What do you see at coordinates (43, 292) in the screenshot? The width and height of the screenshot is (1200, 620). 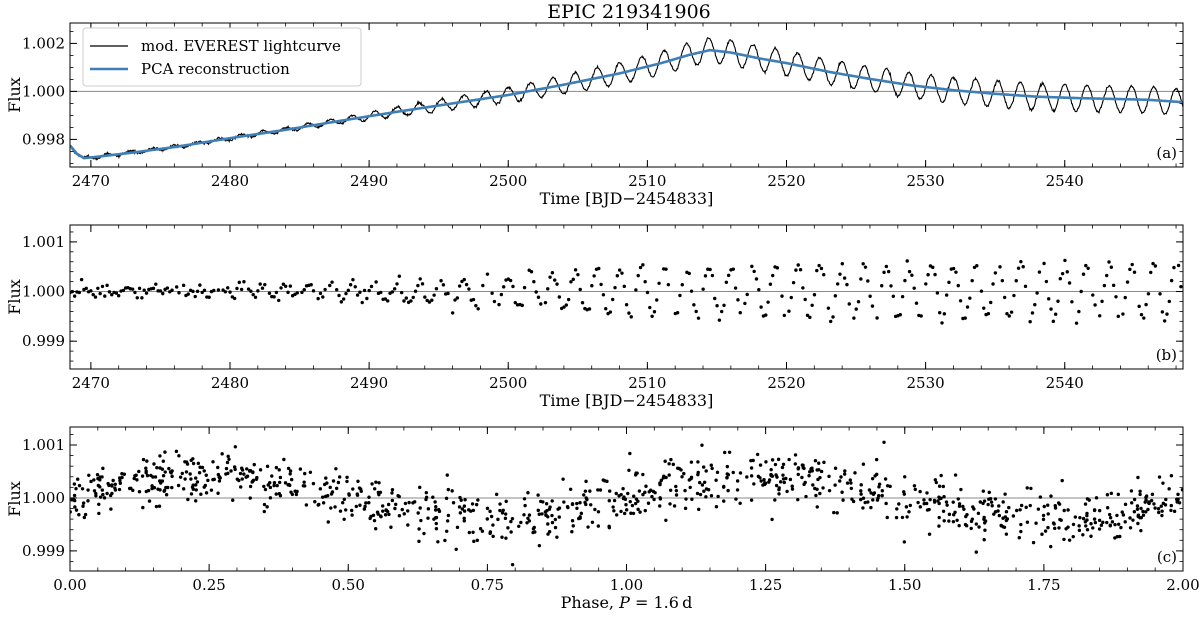 I see `ytick-label-b-1: 1.000` at bounding box center [43, 292].